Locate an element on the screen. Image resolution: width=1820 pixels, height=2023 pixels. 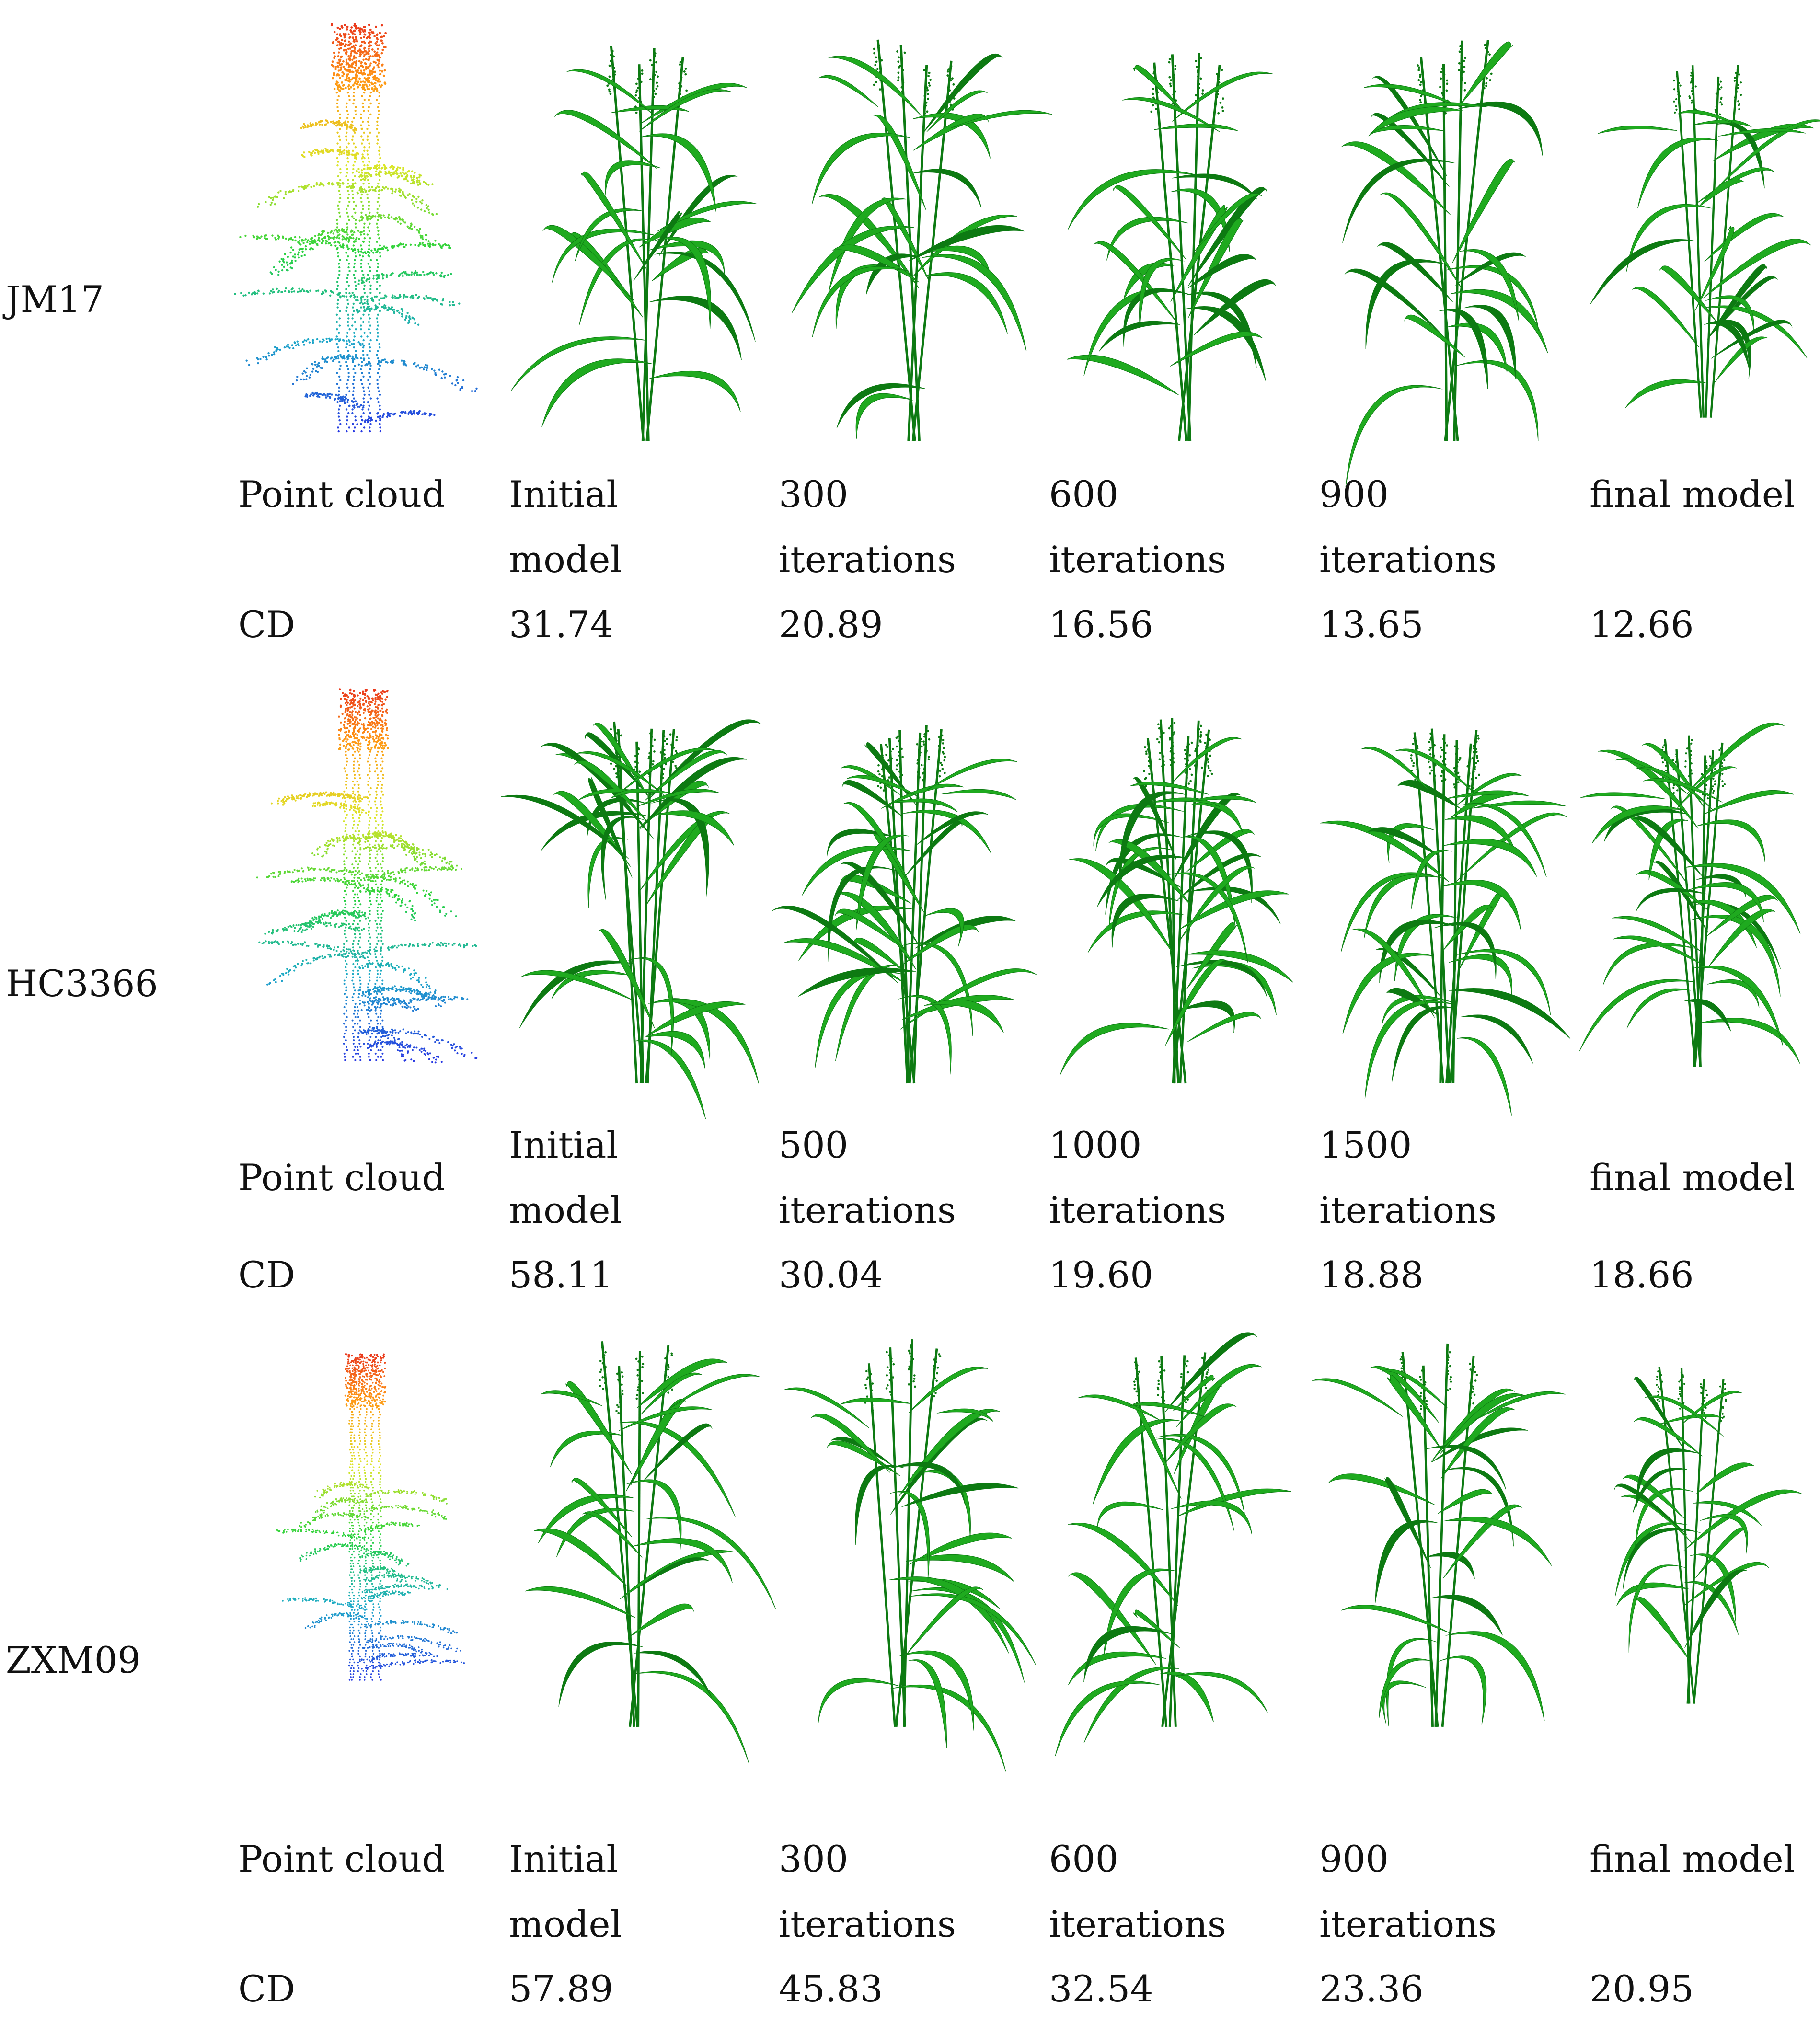
plant-model-zxm09-iter-b is located at coordinates (1173, 1544).